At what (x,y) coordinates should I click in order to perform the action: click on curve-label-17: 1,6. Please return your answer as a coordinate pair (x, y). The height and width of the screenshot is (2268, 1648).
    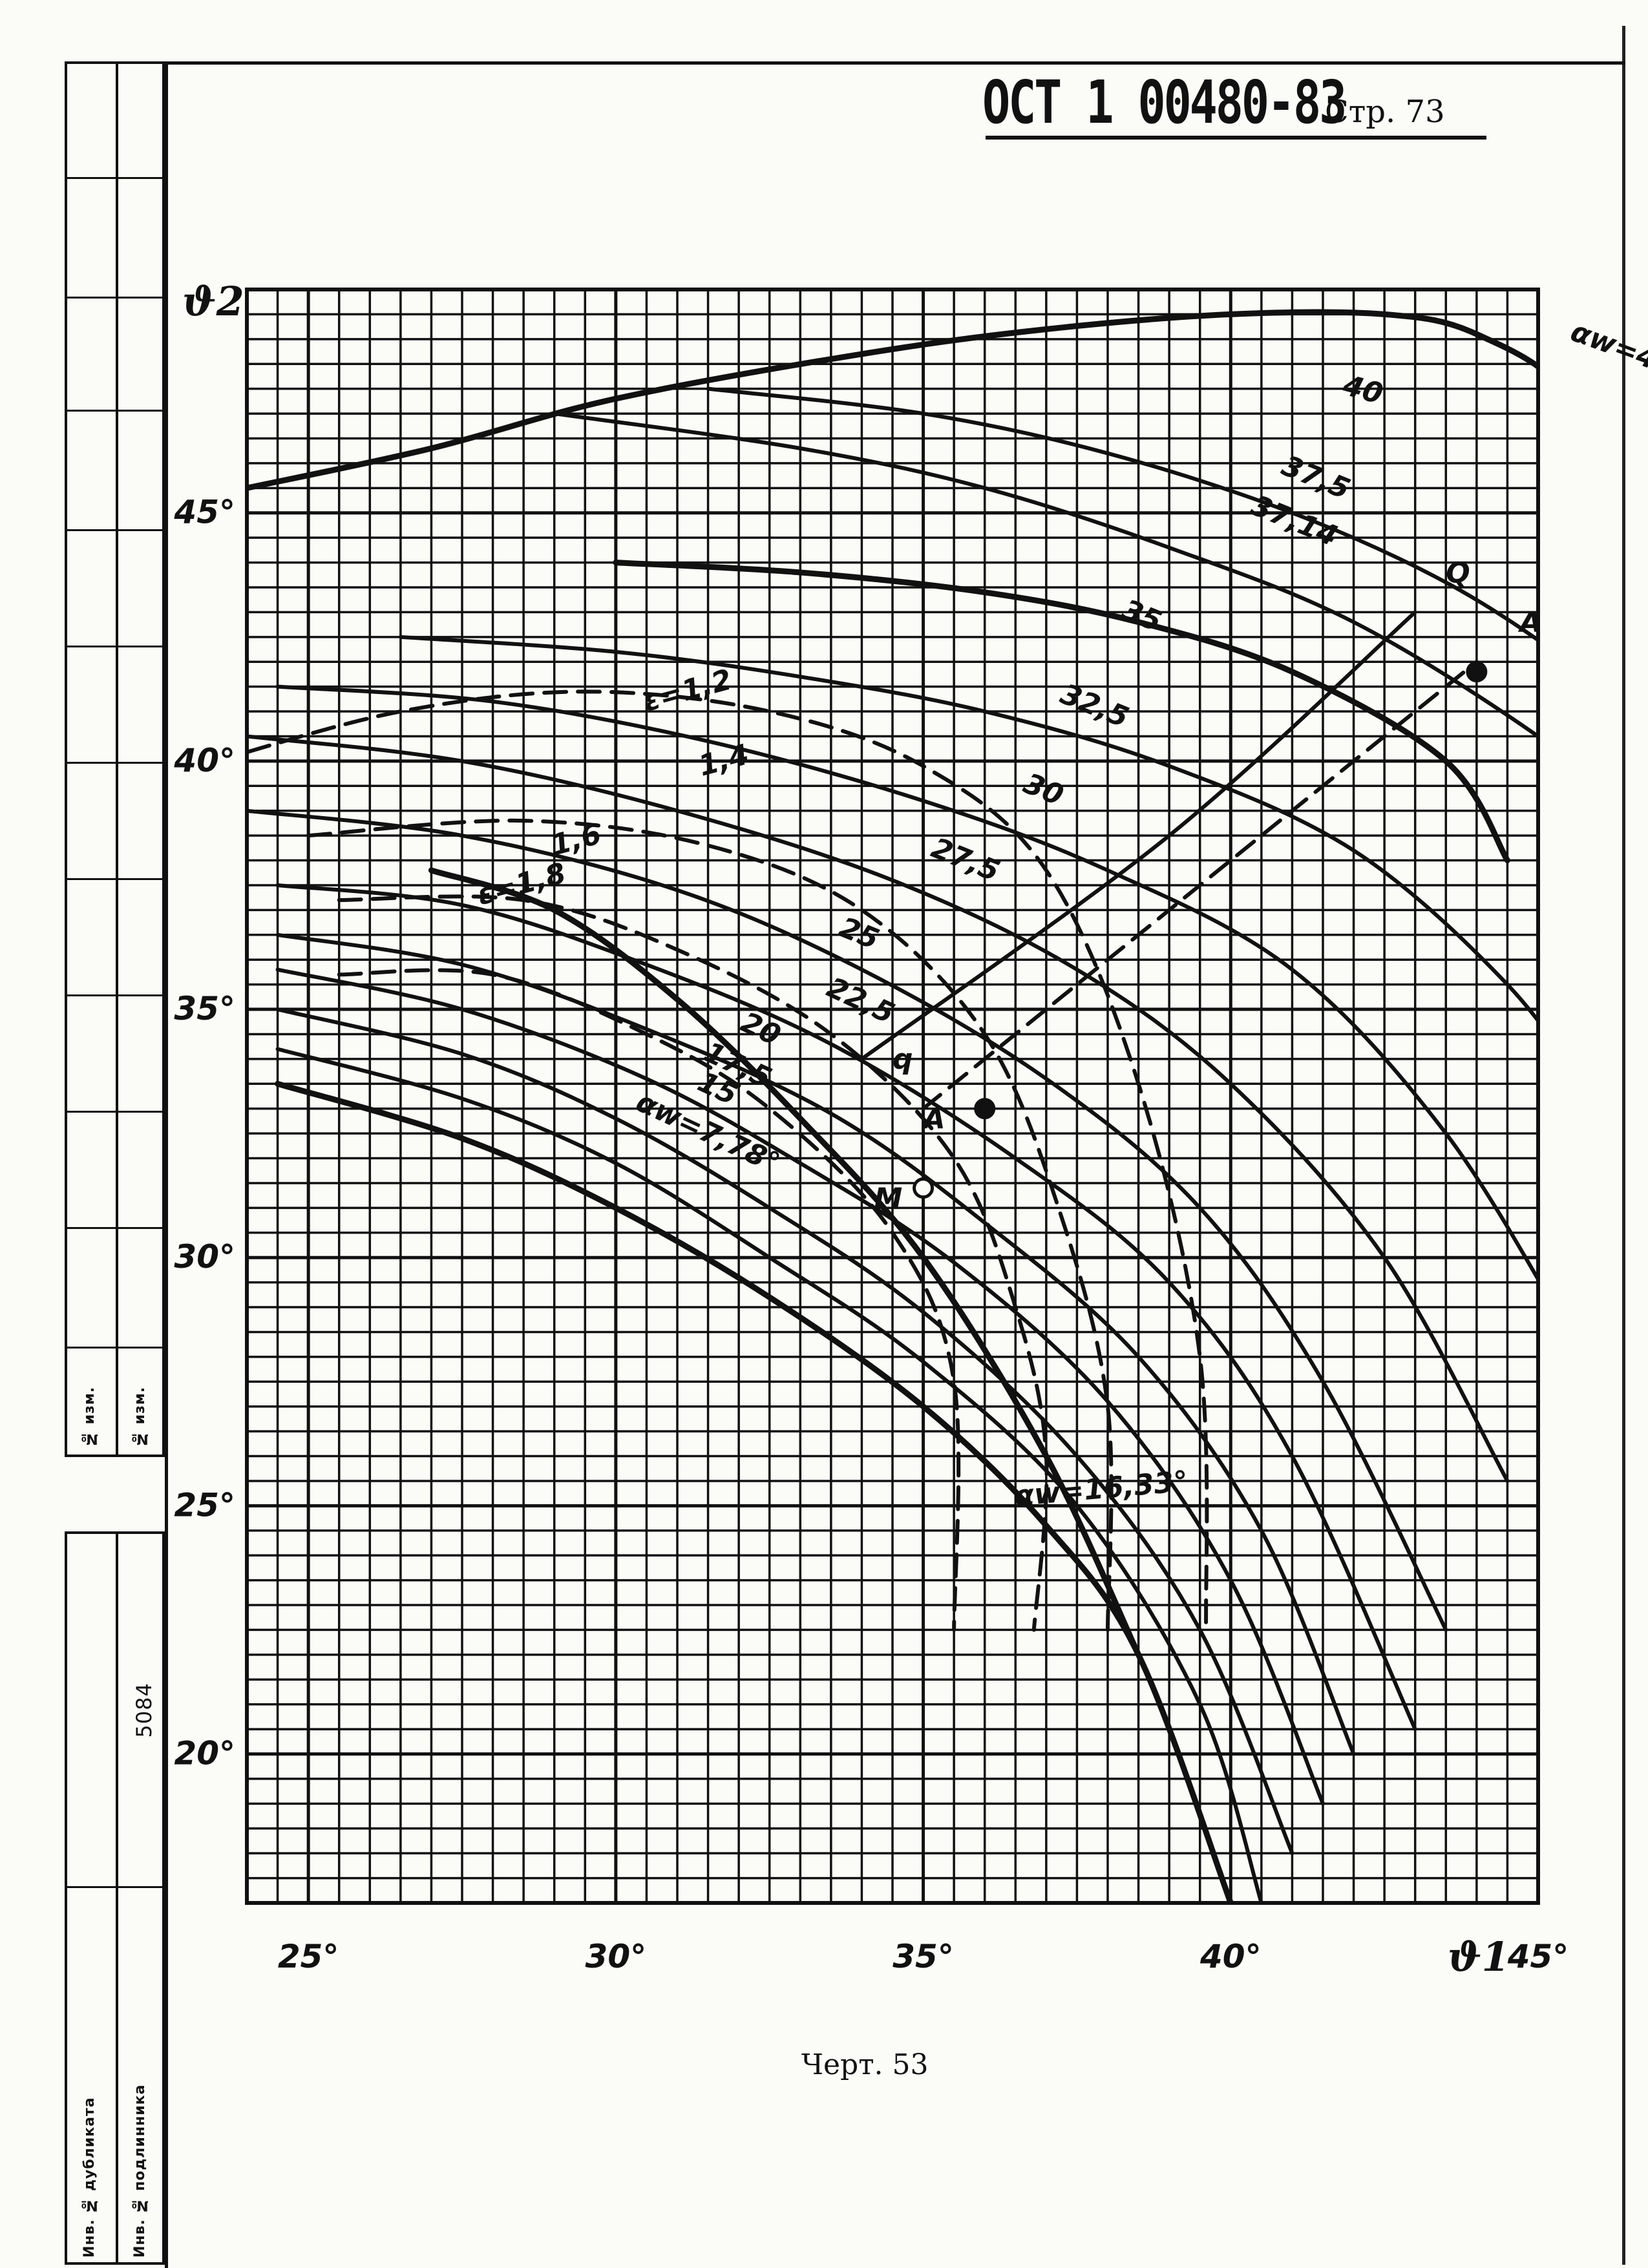
    Looking at the image, I should click on (575, 840).